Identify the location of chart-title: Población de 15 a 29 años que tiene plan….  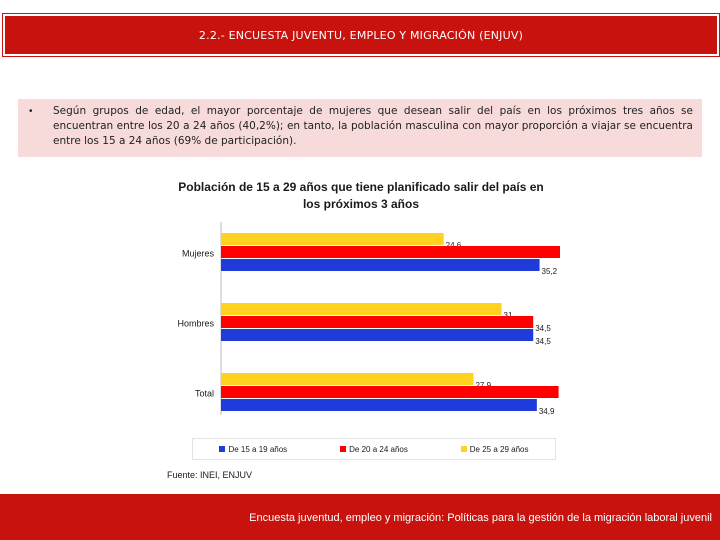
(360, 187).